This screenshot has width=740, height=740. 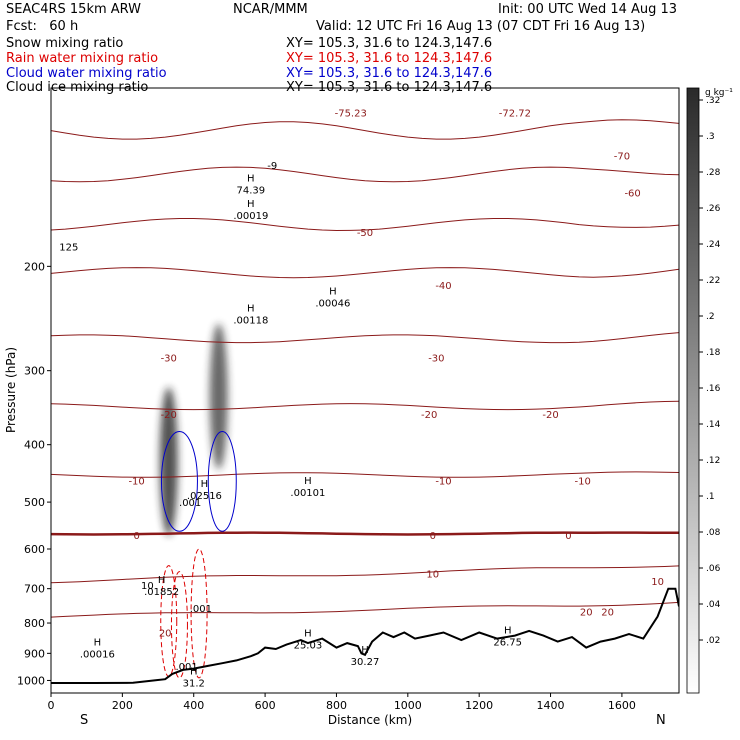 I want to click on colorbar-tick-label: .22, so click(x=713, y=281).